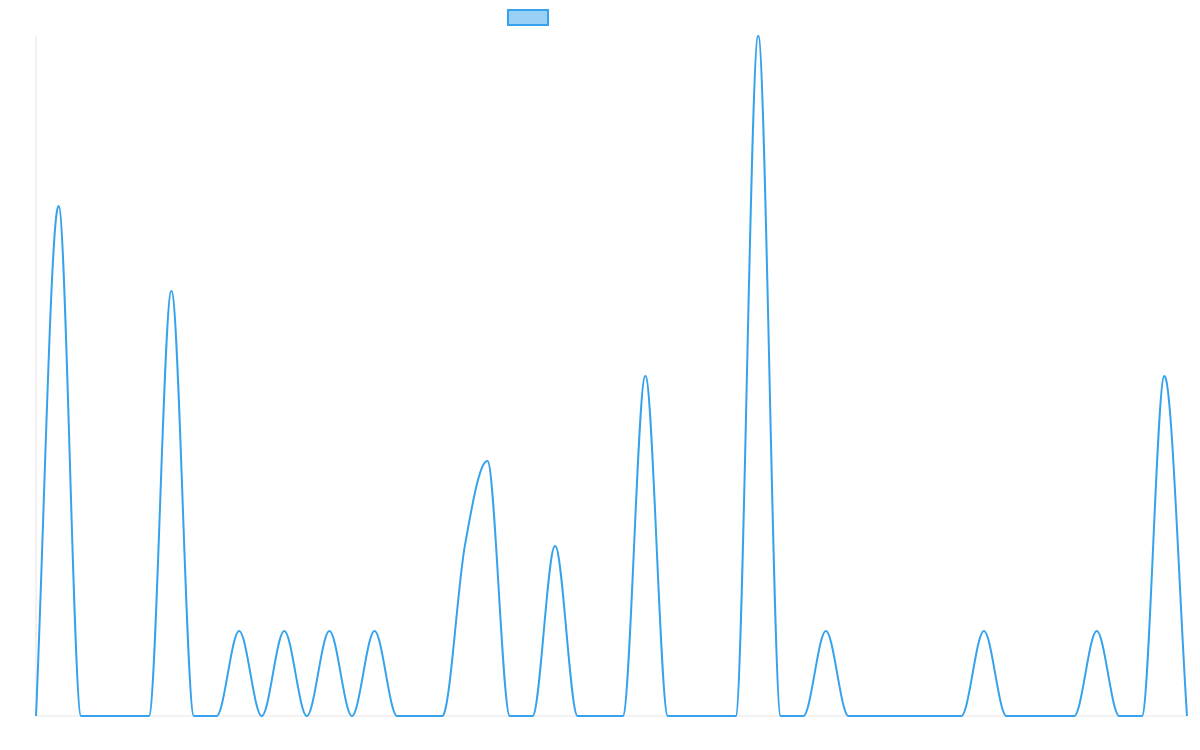 Image resolution: width=1200 pixels, height=750 pixels. I want to click on legend, so click(528, 17).